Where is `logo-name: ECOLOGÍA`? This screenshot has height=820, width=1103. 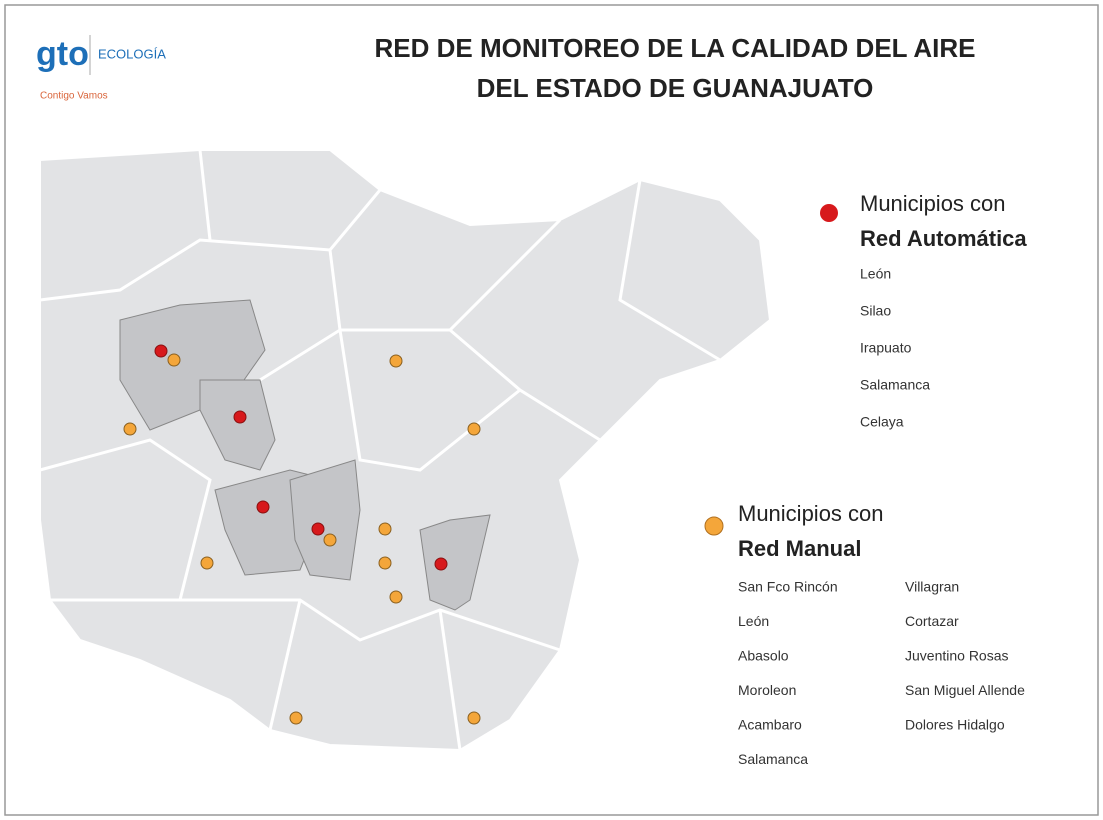
logo-name: ECOLOGÍA is located at coordinates (132, 53).